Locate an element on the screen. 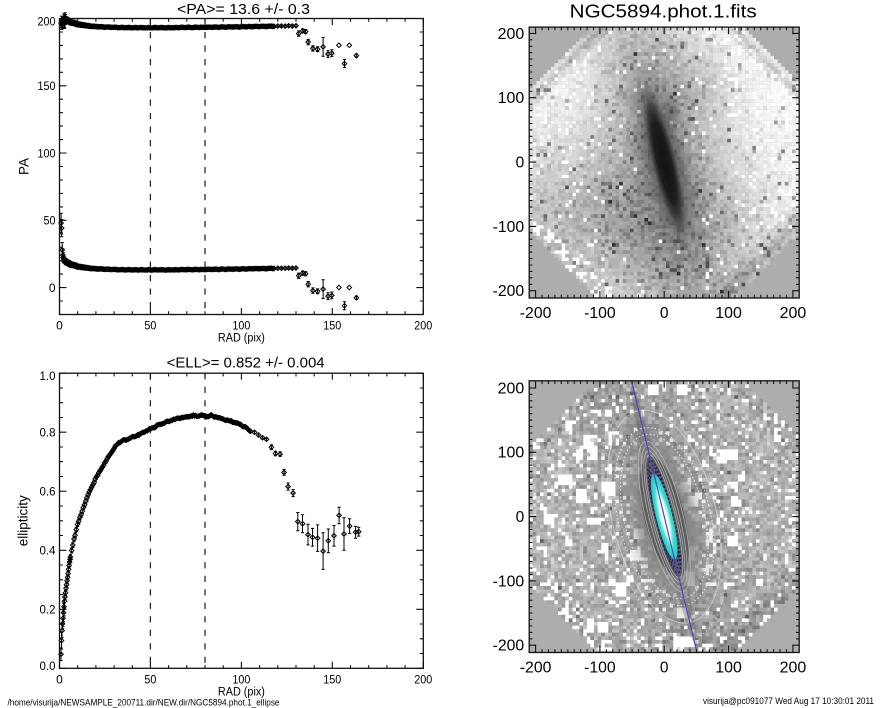 This screenshot has height=708, width=885. svg-text: 1.0 is located at coordinates (48, 376).